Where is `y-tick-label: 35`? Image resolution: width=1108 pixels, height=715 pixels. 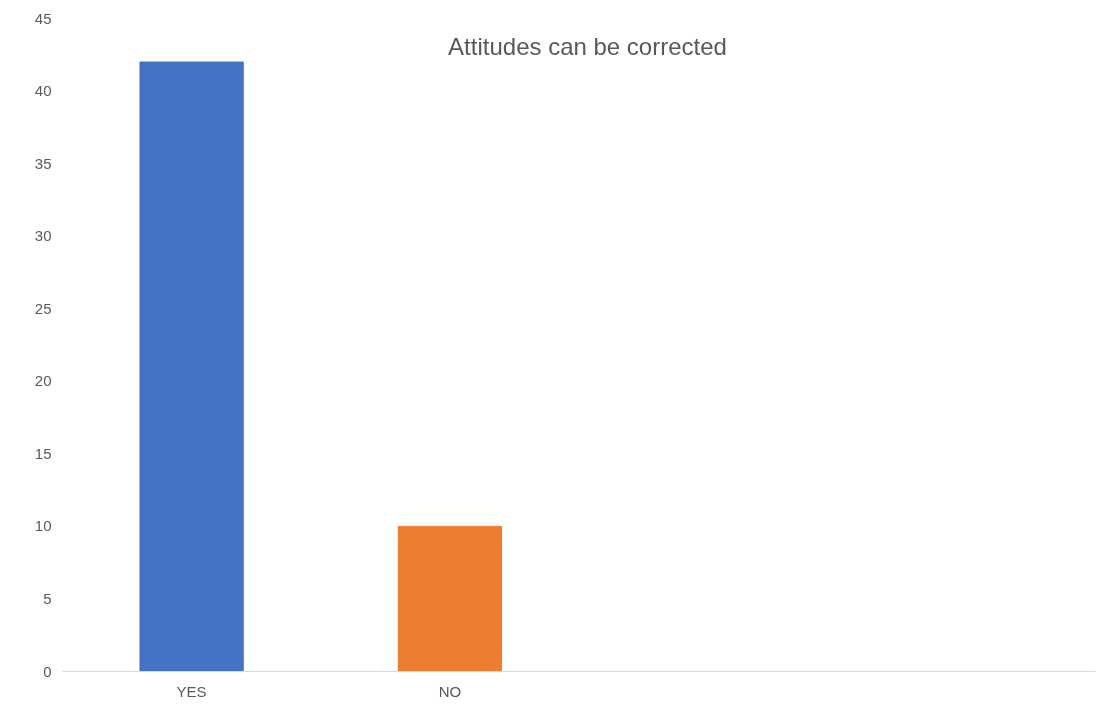 y-tick-label: 35 is located at coordinates (43, 163).